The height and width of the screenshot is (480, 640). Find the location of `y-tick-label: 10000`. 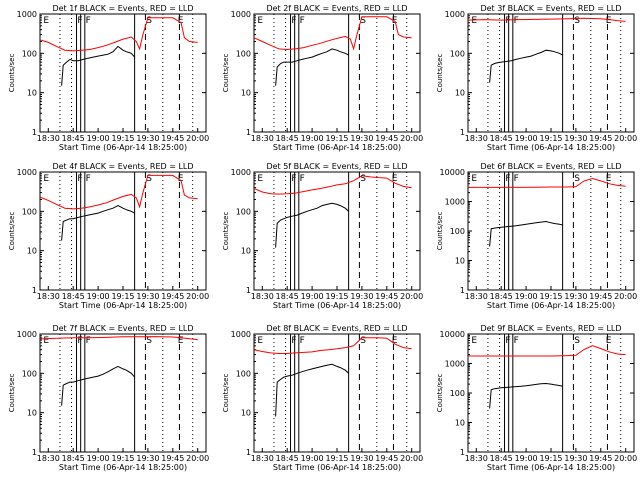

y-tick-label: 10000 is located at coordinates (452, 172).